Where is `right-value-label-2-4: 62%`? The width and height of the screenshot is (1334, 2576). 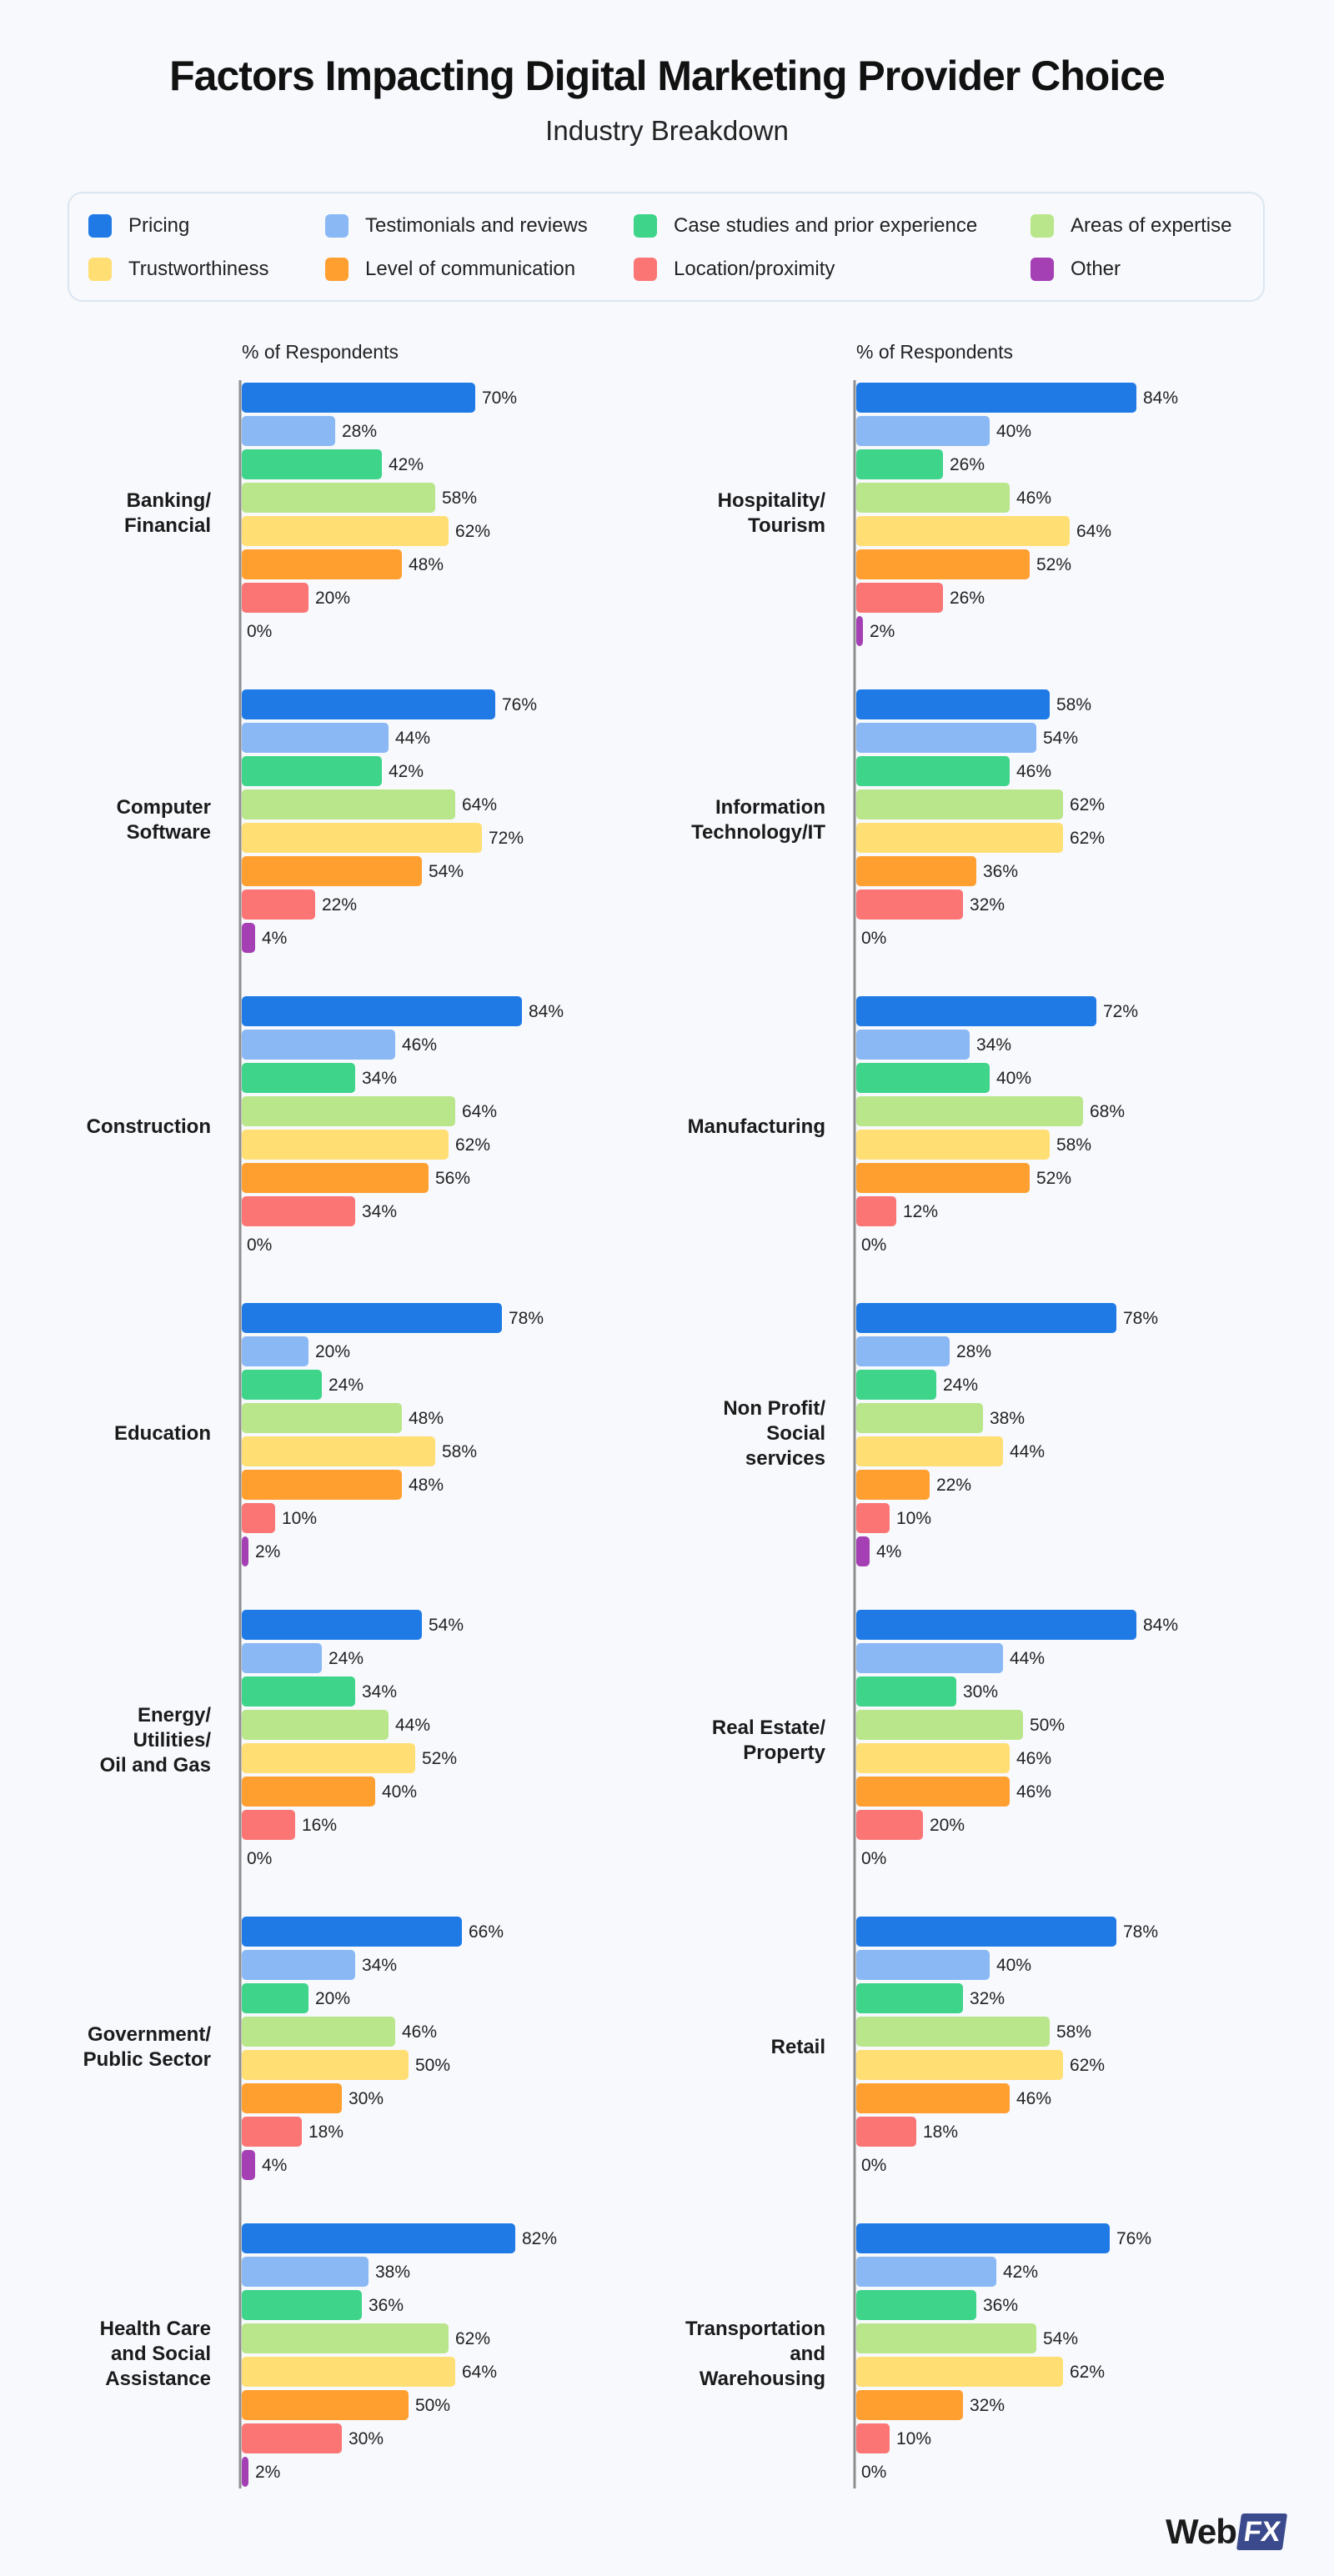 right-value-label-2-4: 62% is located at coordinates (1087, 804).